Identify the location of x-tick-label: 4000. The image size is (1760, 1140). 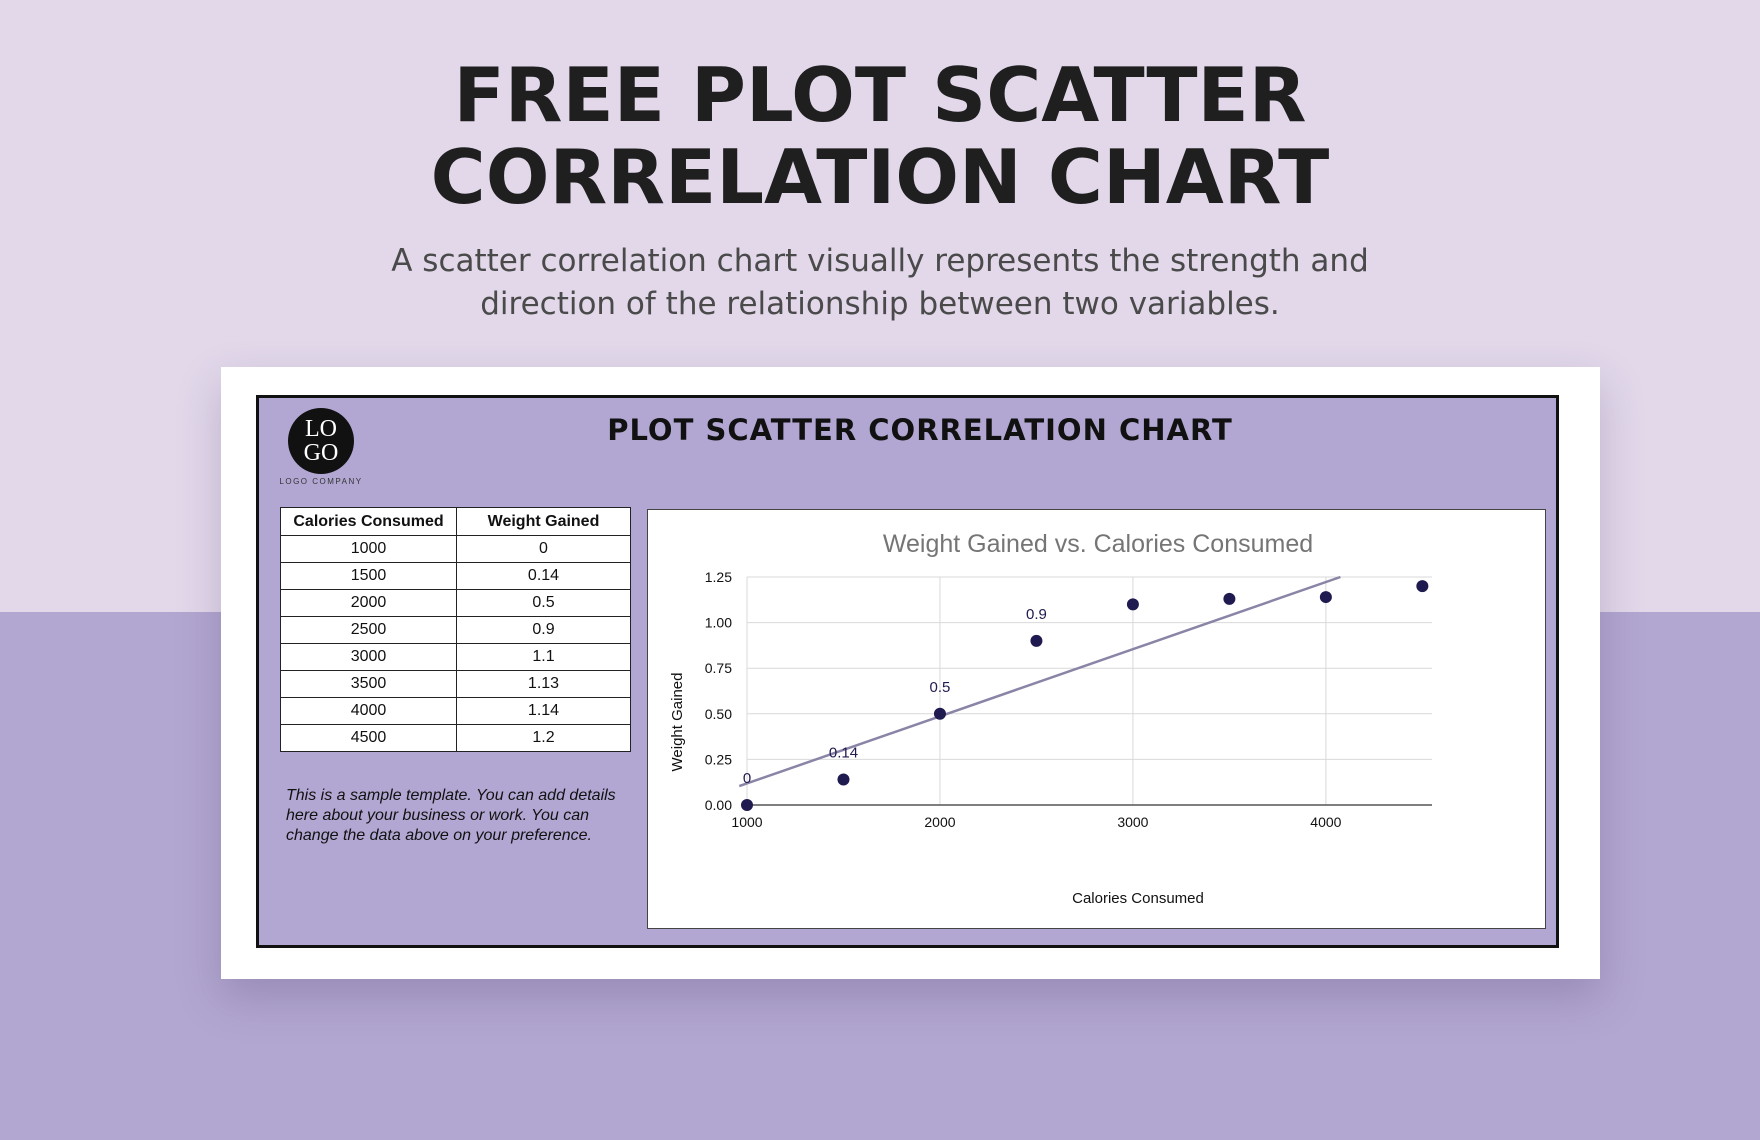
(1325, 822).